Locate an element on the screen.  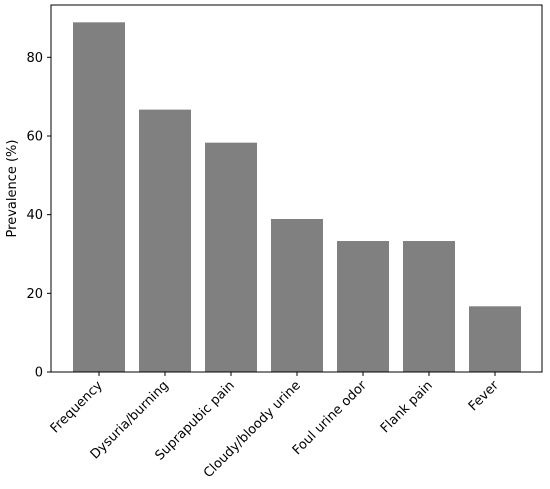
y-tick-label: 40 is located at coordinates (34, 215).